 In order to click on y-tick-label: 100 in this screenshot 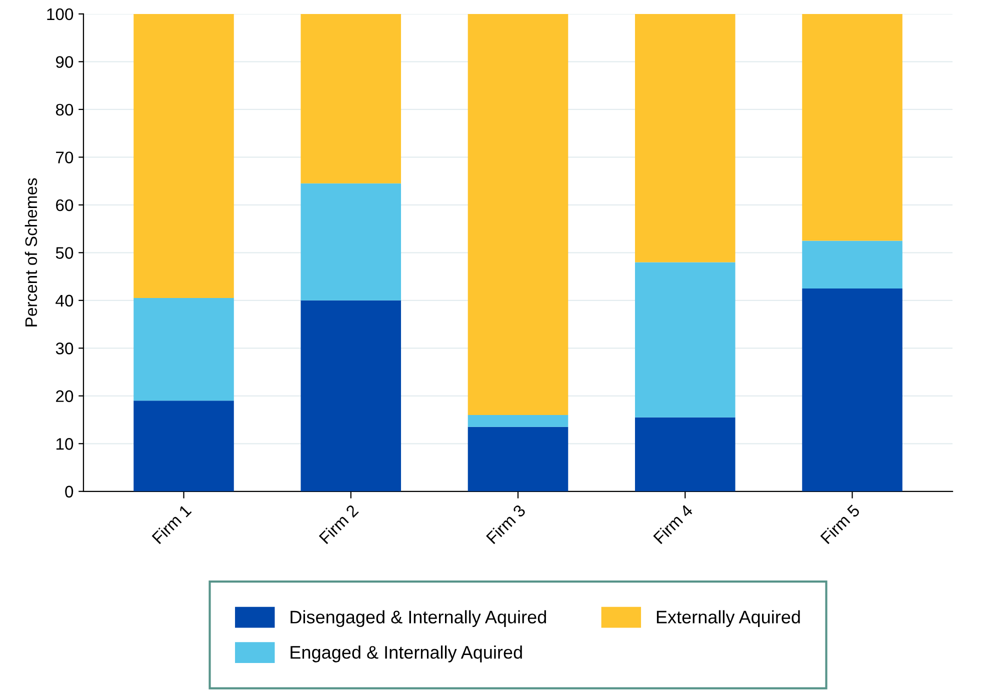, I will do `click(60, 14)`.